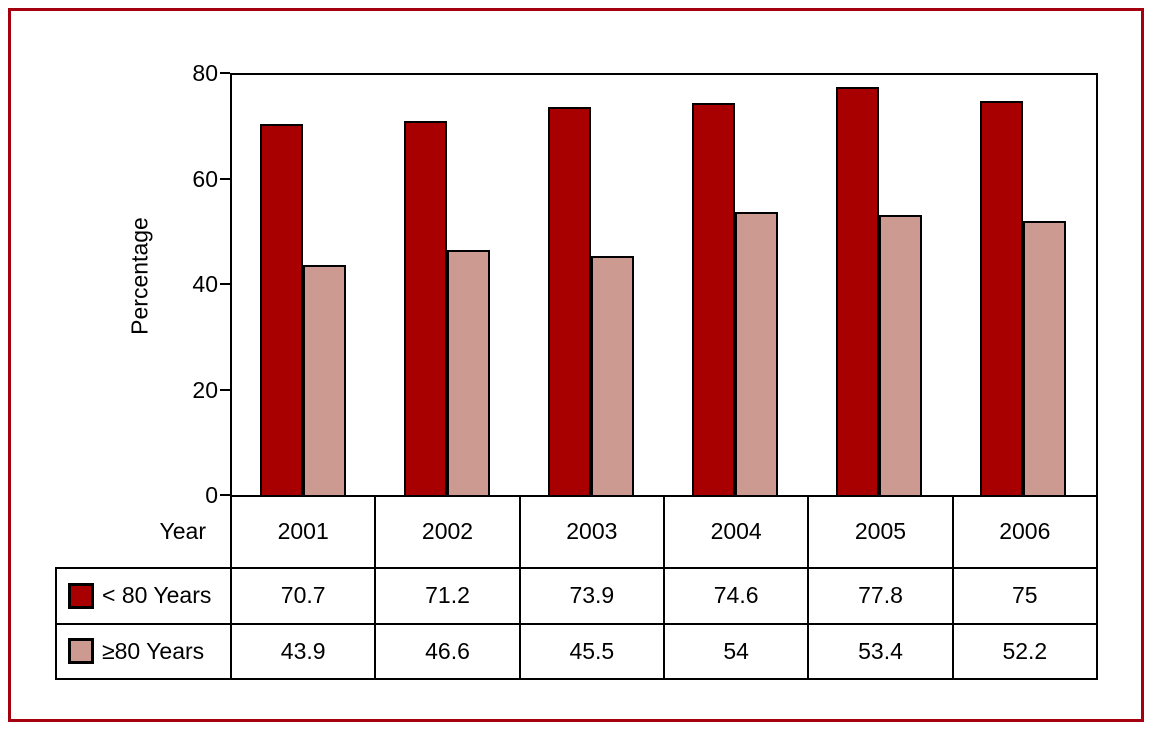 The width and height of the screenshot is (1154, 735). I want to click on bar-2005-under80, so click(857, 290).